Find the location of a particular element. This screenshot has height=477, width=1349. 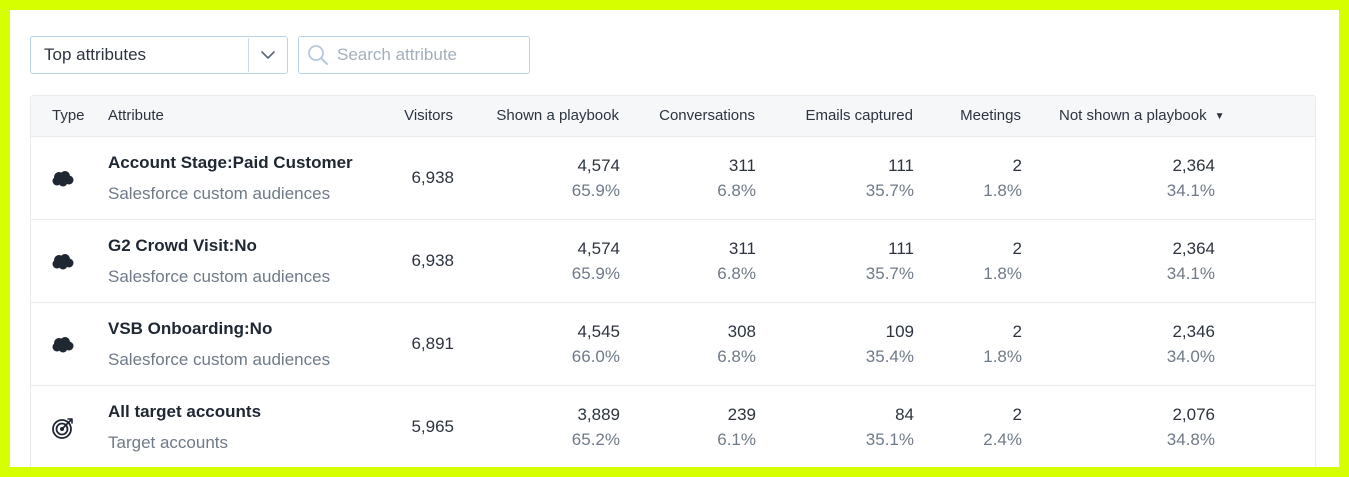

not-shown-playbook-count: 2,076 is located at coordinates (1193, 414).